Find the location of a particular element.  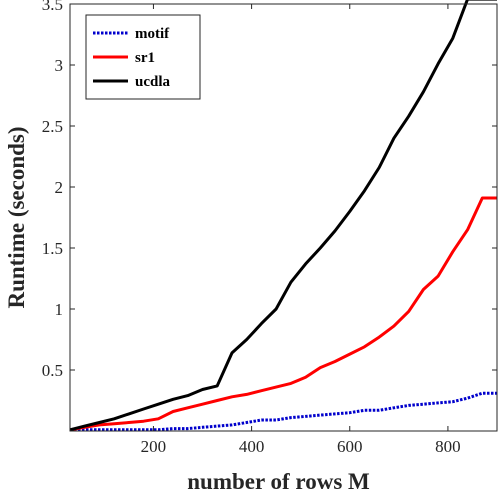

x-tick-label: 200 is located at coordinates (154, 446).